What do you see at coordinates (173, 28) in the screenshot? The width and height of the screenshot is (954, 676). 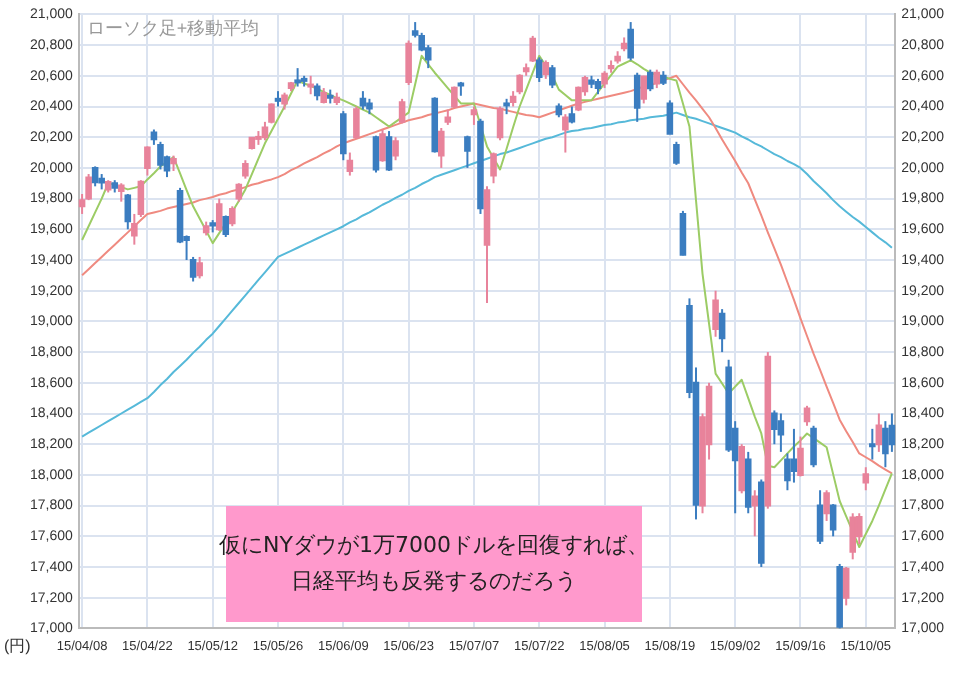 I see `chart-title: ローソク足+移動平均` at bounding box center [173, 28].